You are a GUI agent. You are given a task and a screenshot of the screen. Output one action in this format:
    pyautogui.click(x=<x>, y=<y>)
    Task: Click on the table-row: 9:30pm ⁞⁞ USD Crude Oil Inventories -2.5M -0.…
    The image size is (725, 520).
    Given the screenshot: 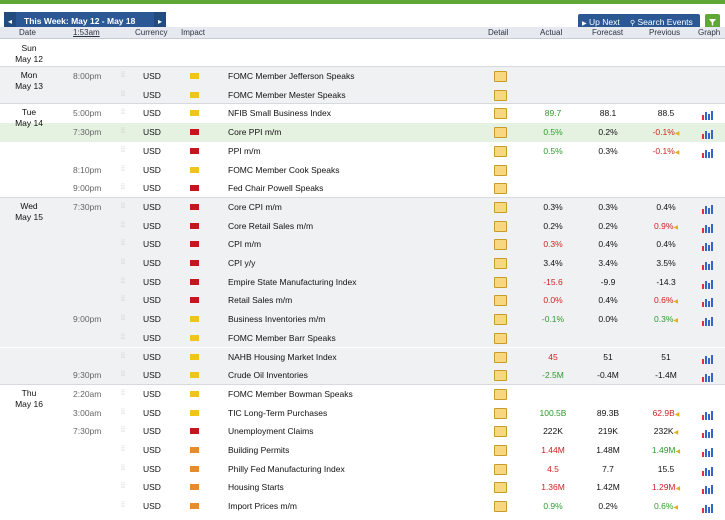 What is the action you would take?
    pyautogui.click(x=362, y=375)
    